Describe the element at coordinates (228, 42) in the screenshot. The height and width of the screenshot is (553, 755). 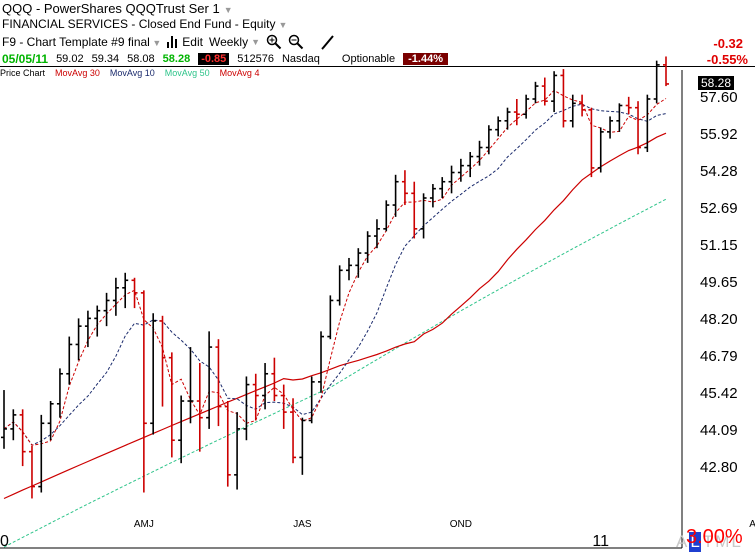
I see `period-label: Weekly` at that location.